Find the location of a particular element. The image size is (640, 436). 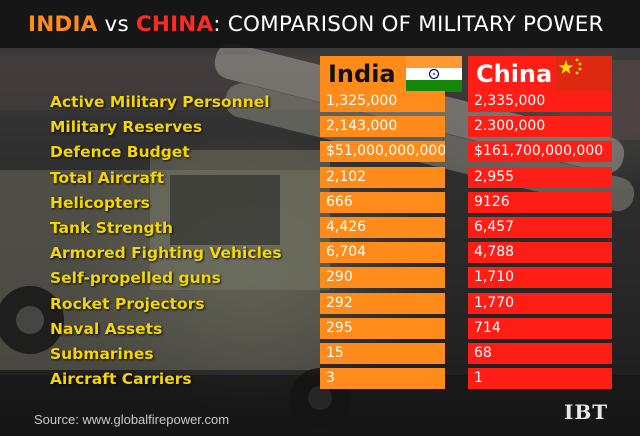

china-value-cell: 9126 is located at coordinates (540, 202).